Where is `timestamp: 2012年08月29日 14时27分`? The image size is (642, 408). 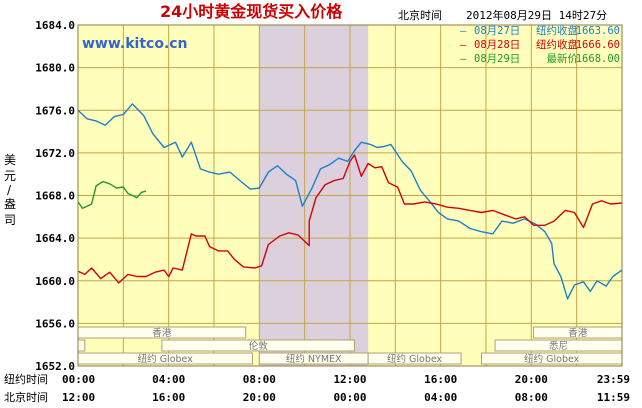
timestamp: 2012年08月29日 14时27分 is located at coordinates (536, 15).